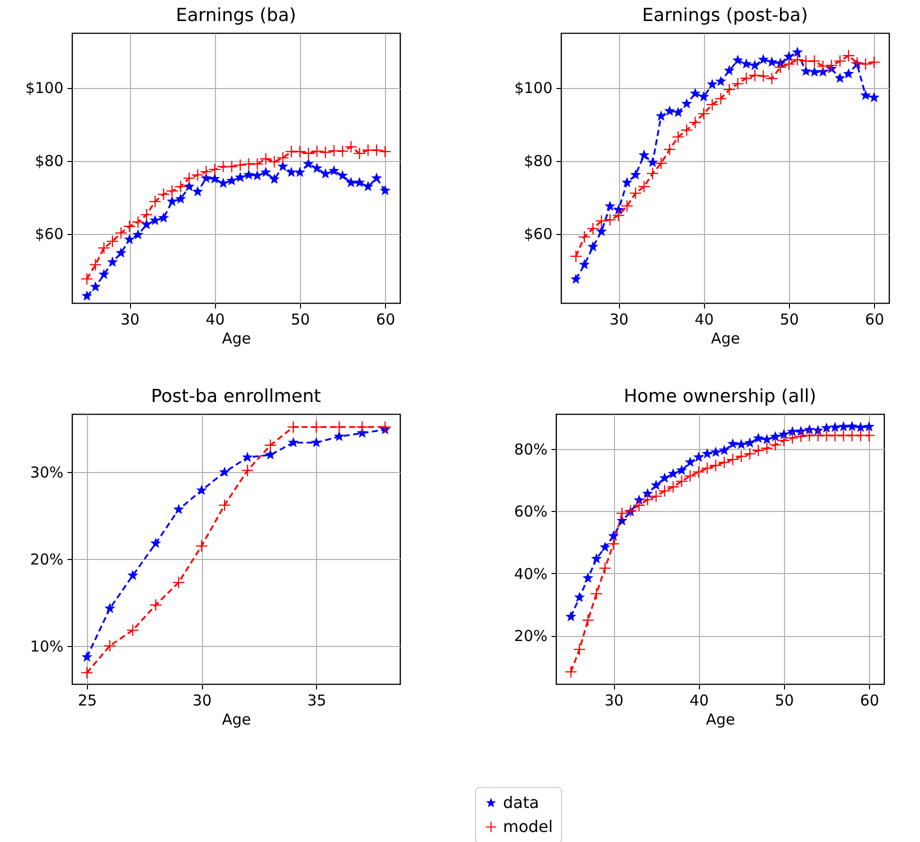 The width and height of the screenshot is (920, 842). Describe the element at coordinates (531, 636) in the screenshot. I see `y-tick-label: 20%` at that location.